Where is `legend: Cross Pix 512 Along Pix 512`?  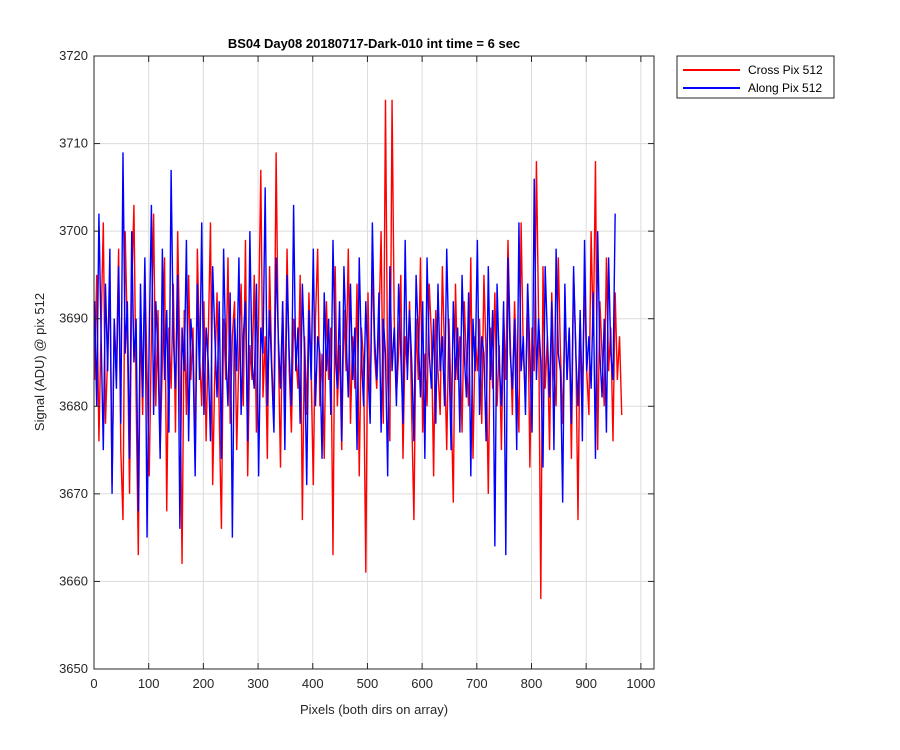
legend: Cross Pix 512 Along Pix 512 is located at coordinates (755, 77).